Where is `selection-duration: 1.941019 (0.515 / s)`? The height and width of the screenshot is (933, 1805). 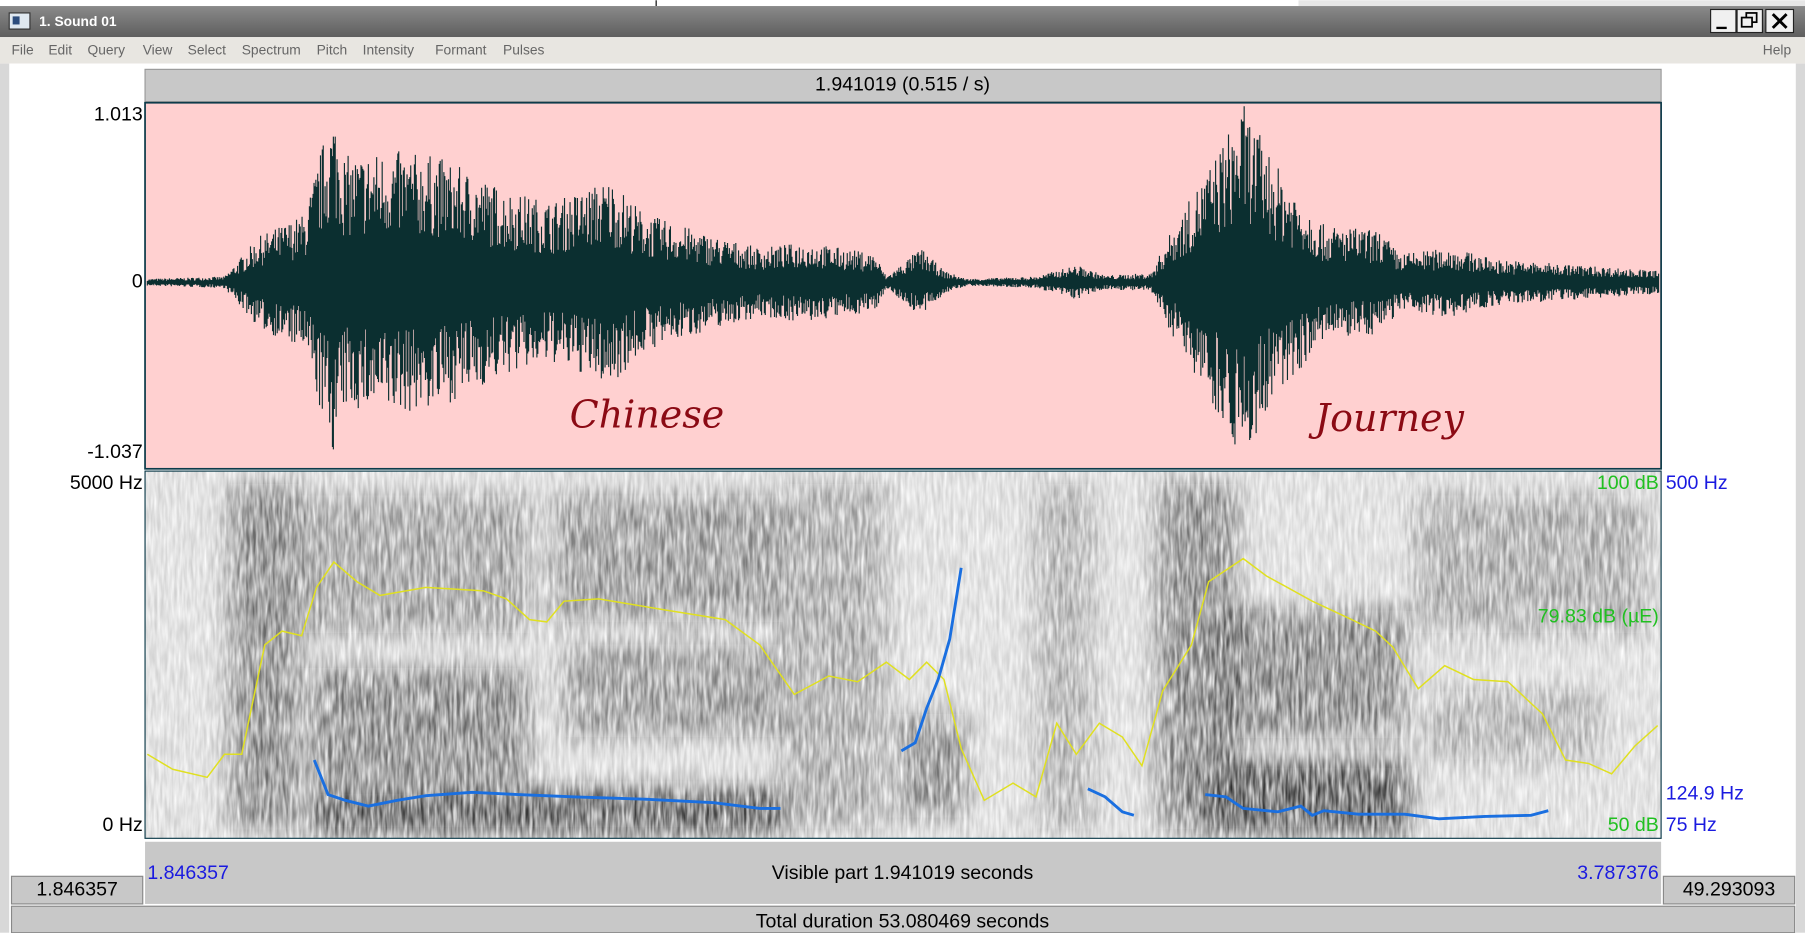 selection-duration: 1.941019 (0.515 / s) is located at coordinates (902, 85).